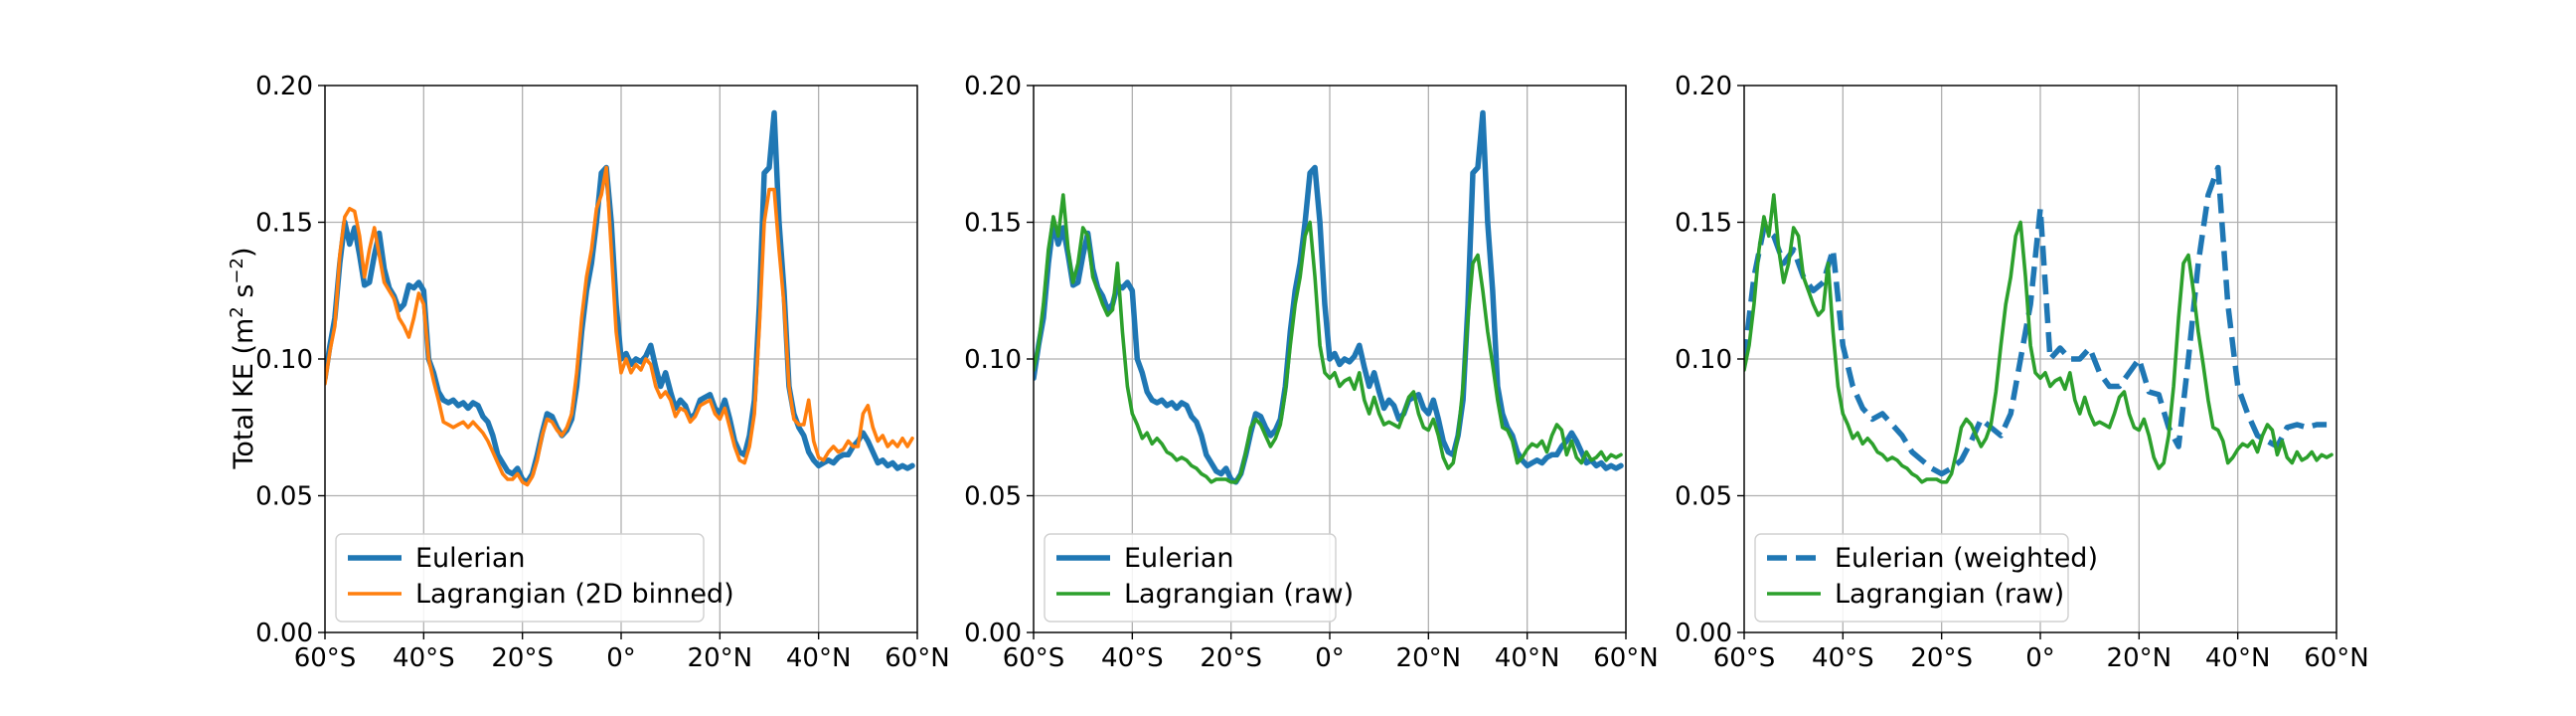 The image size is (2576, 716). What do you see at coordinates (1966, 559) in the screenshot?
I see `legend-label: Eulerian (weighted)` at bounding box center [1966, 559].